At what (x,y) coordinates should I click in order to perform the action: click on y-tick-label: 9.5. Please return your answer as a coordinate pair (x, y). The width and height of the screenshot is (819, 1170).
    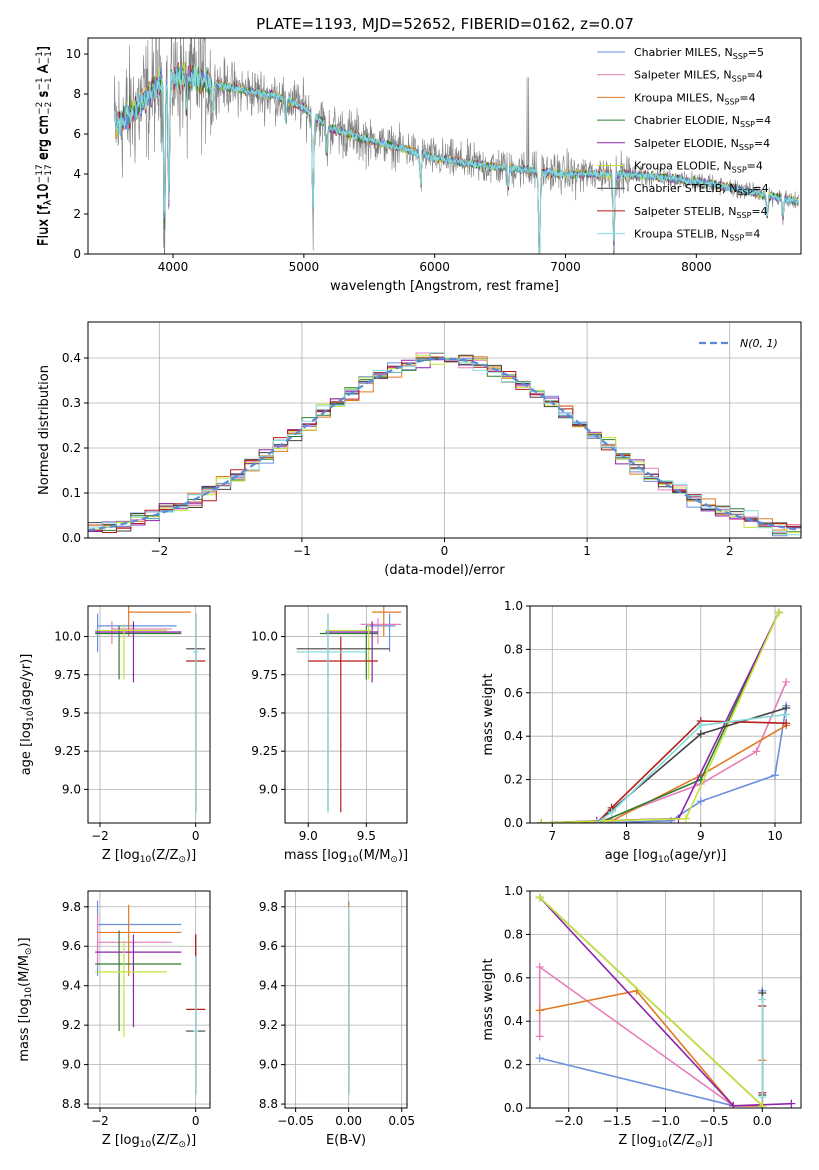
    Looking at the image, I should click on (71, 713).